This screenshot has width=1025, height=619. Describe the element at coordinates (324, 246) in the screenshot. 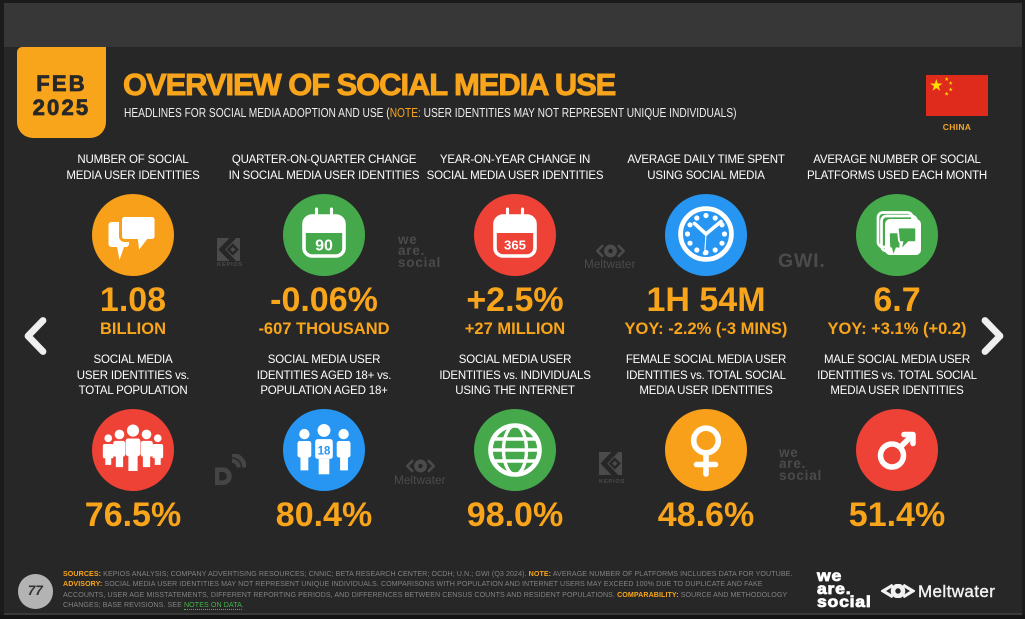

I see `svg-text: 90` at that location.